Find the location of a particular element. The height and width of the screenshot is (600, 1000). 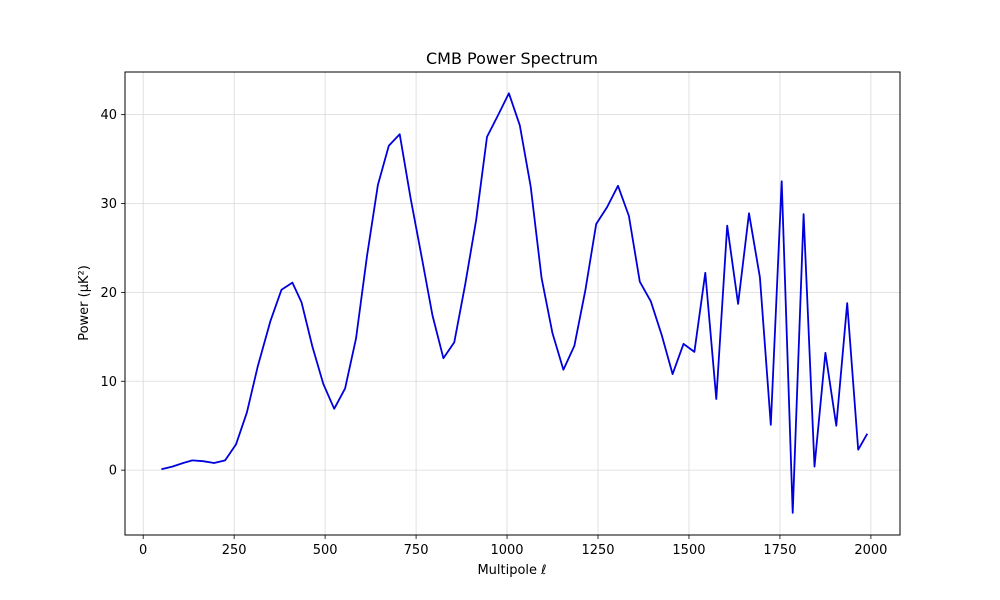

y-tick-label: 20 is located at coordinates (108, 293).